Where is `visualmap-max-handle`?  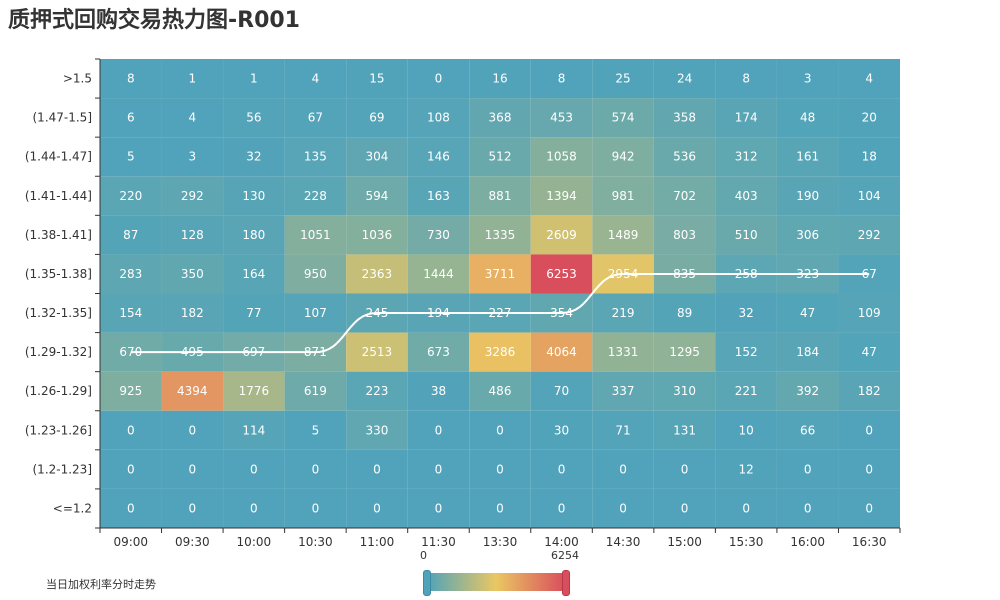 visualmap-max-handle is located at coordinates (566, 583).